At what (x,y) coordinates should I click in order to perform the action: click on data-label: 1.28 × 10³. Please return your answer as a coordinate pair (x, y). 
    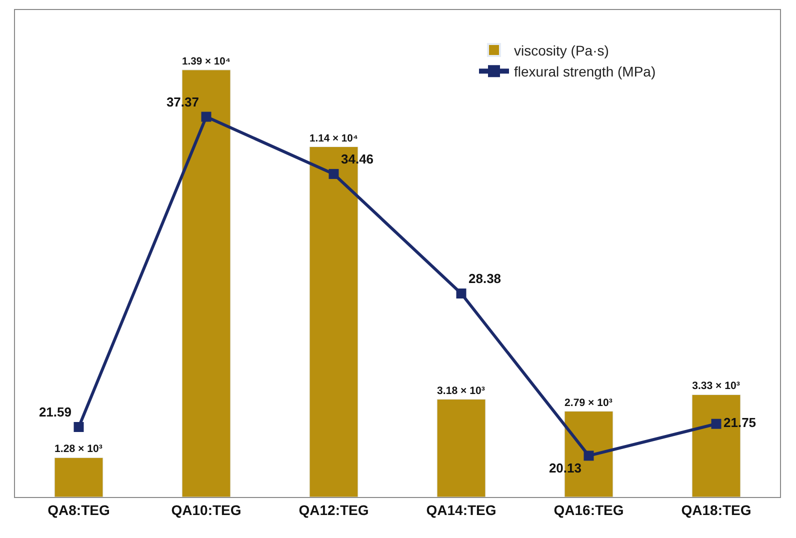
    Looking at the image, I should click on (78, 449).